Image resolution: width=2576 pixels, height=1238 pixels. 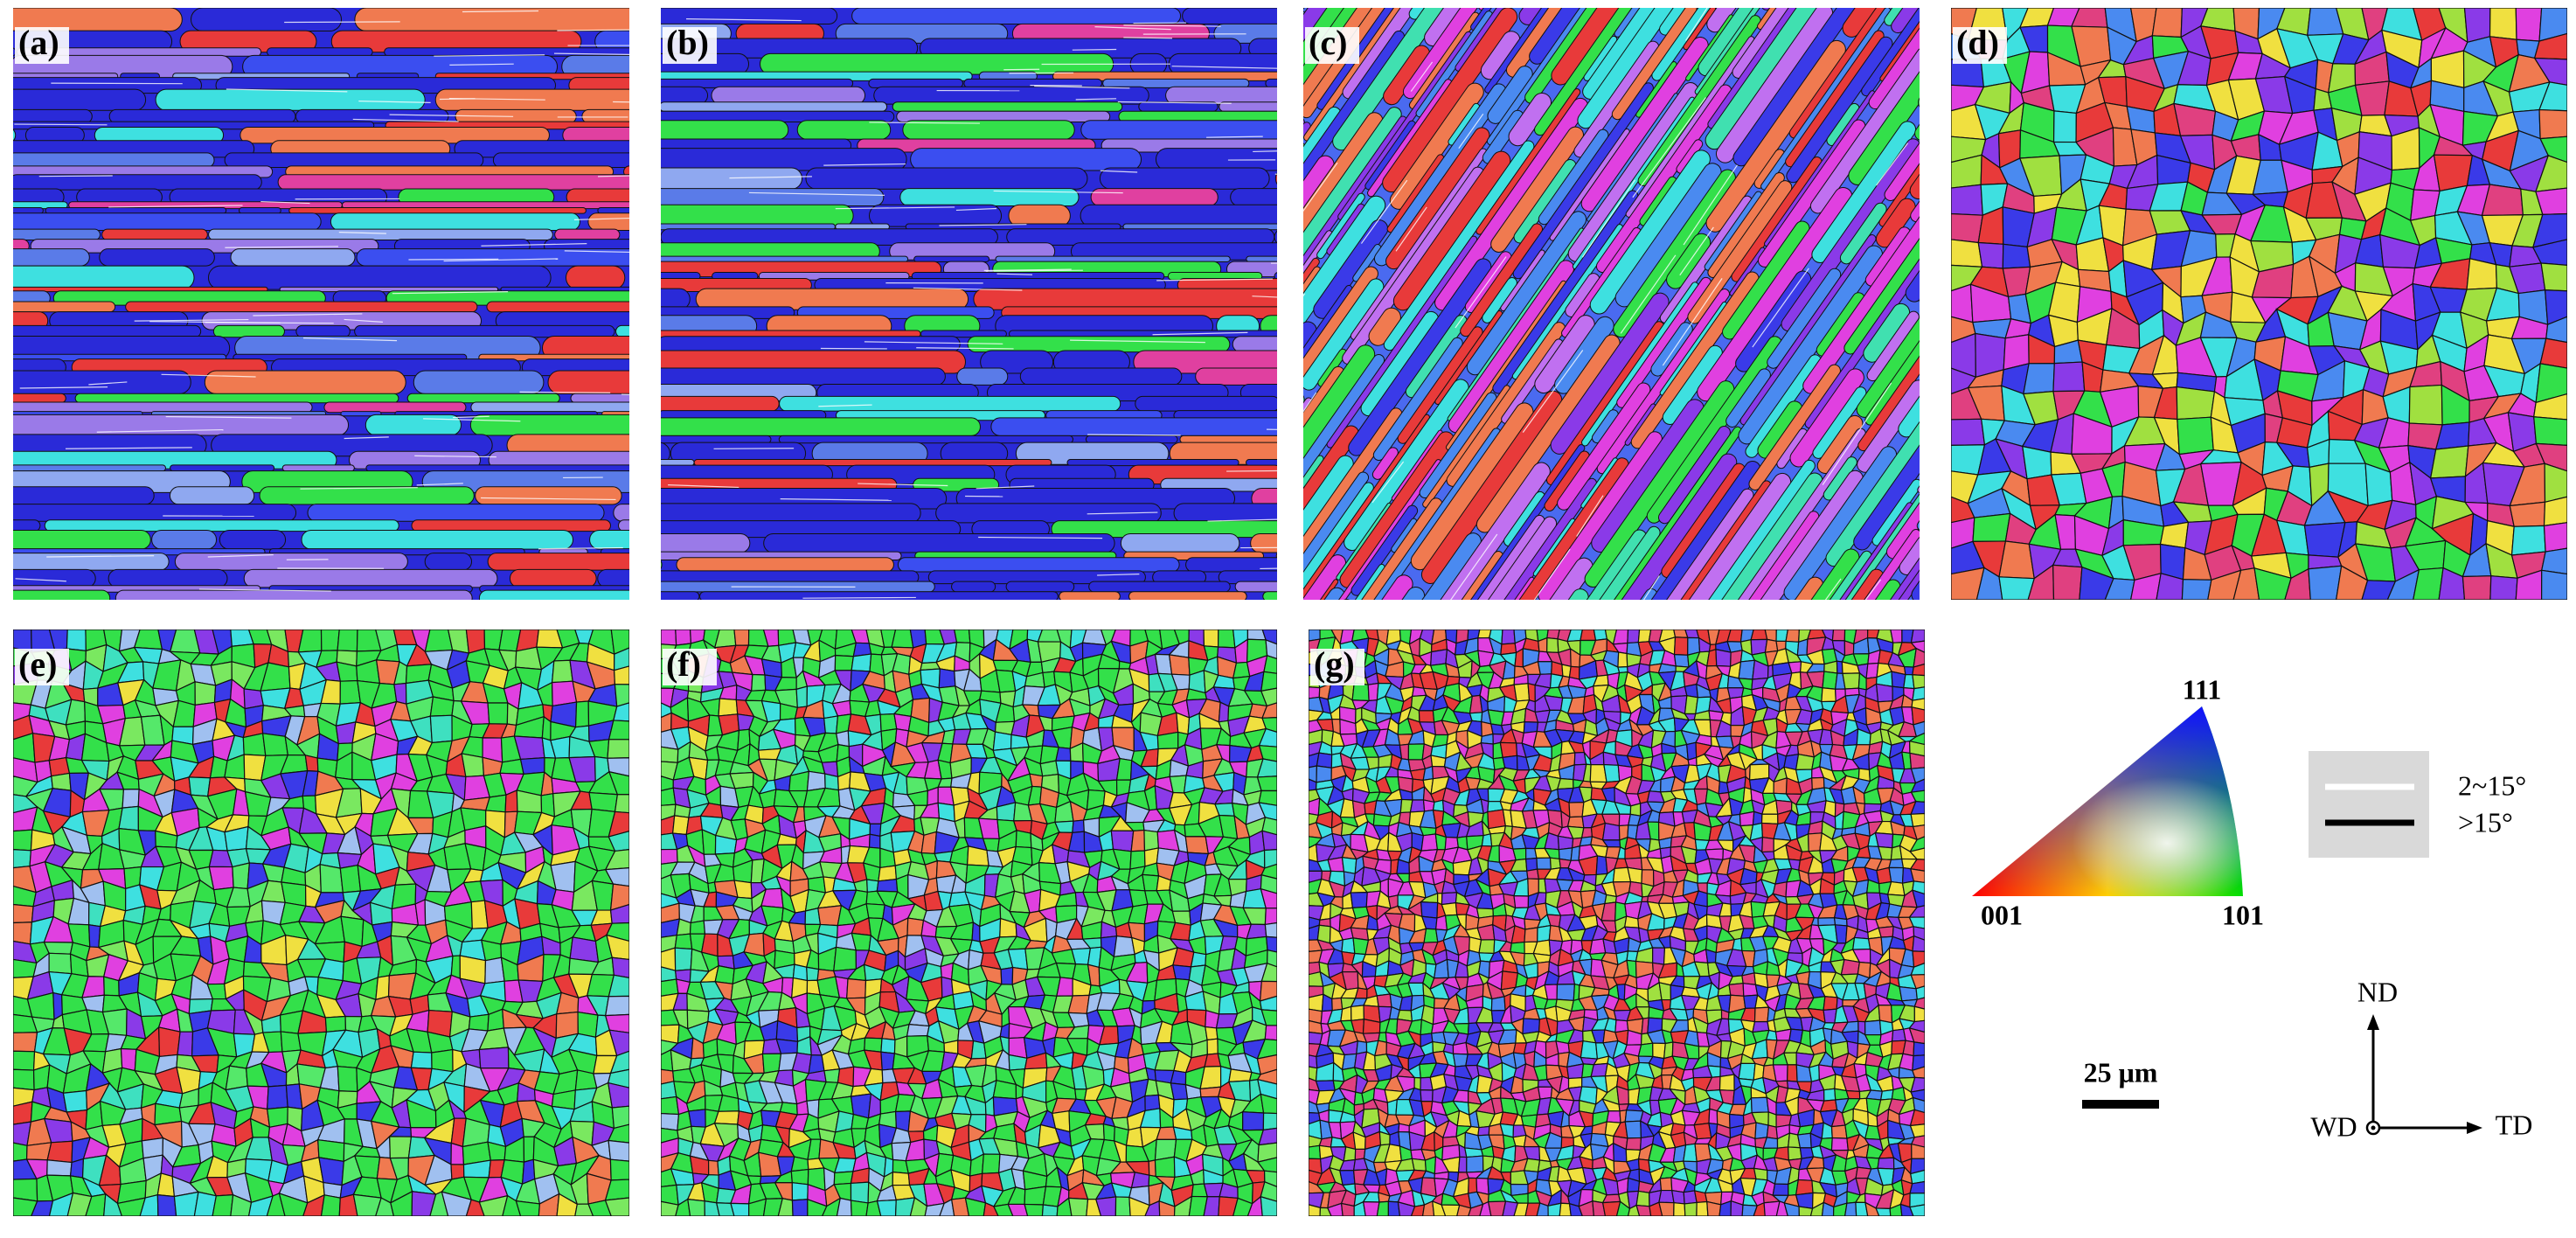 What do you see at coordinates (1980, 43) in the screenshot?
I see `panel-label-group: (d)` at bounding box center [1980, 43].